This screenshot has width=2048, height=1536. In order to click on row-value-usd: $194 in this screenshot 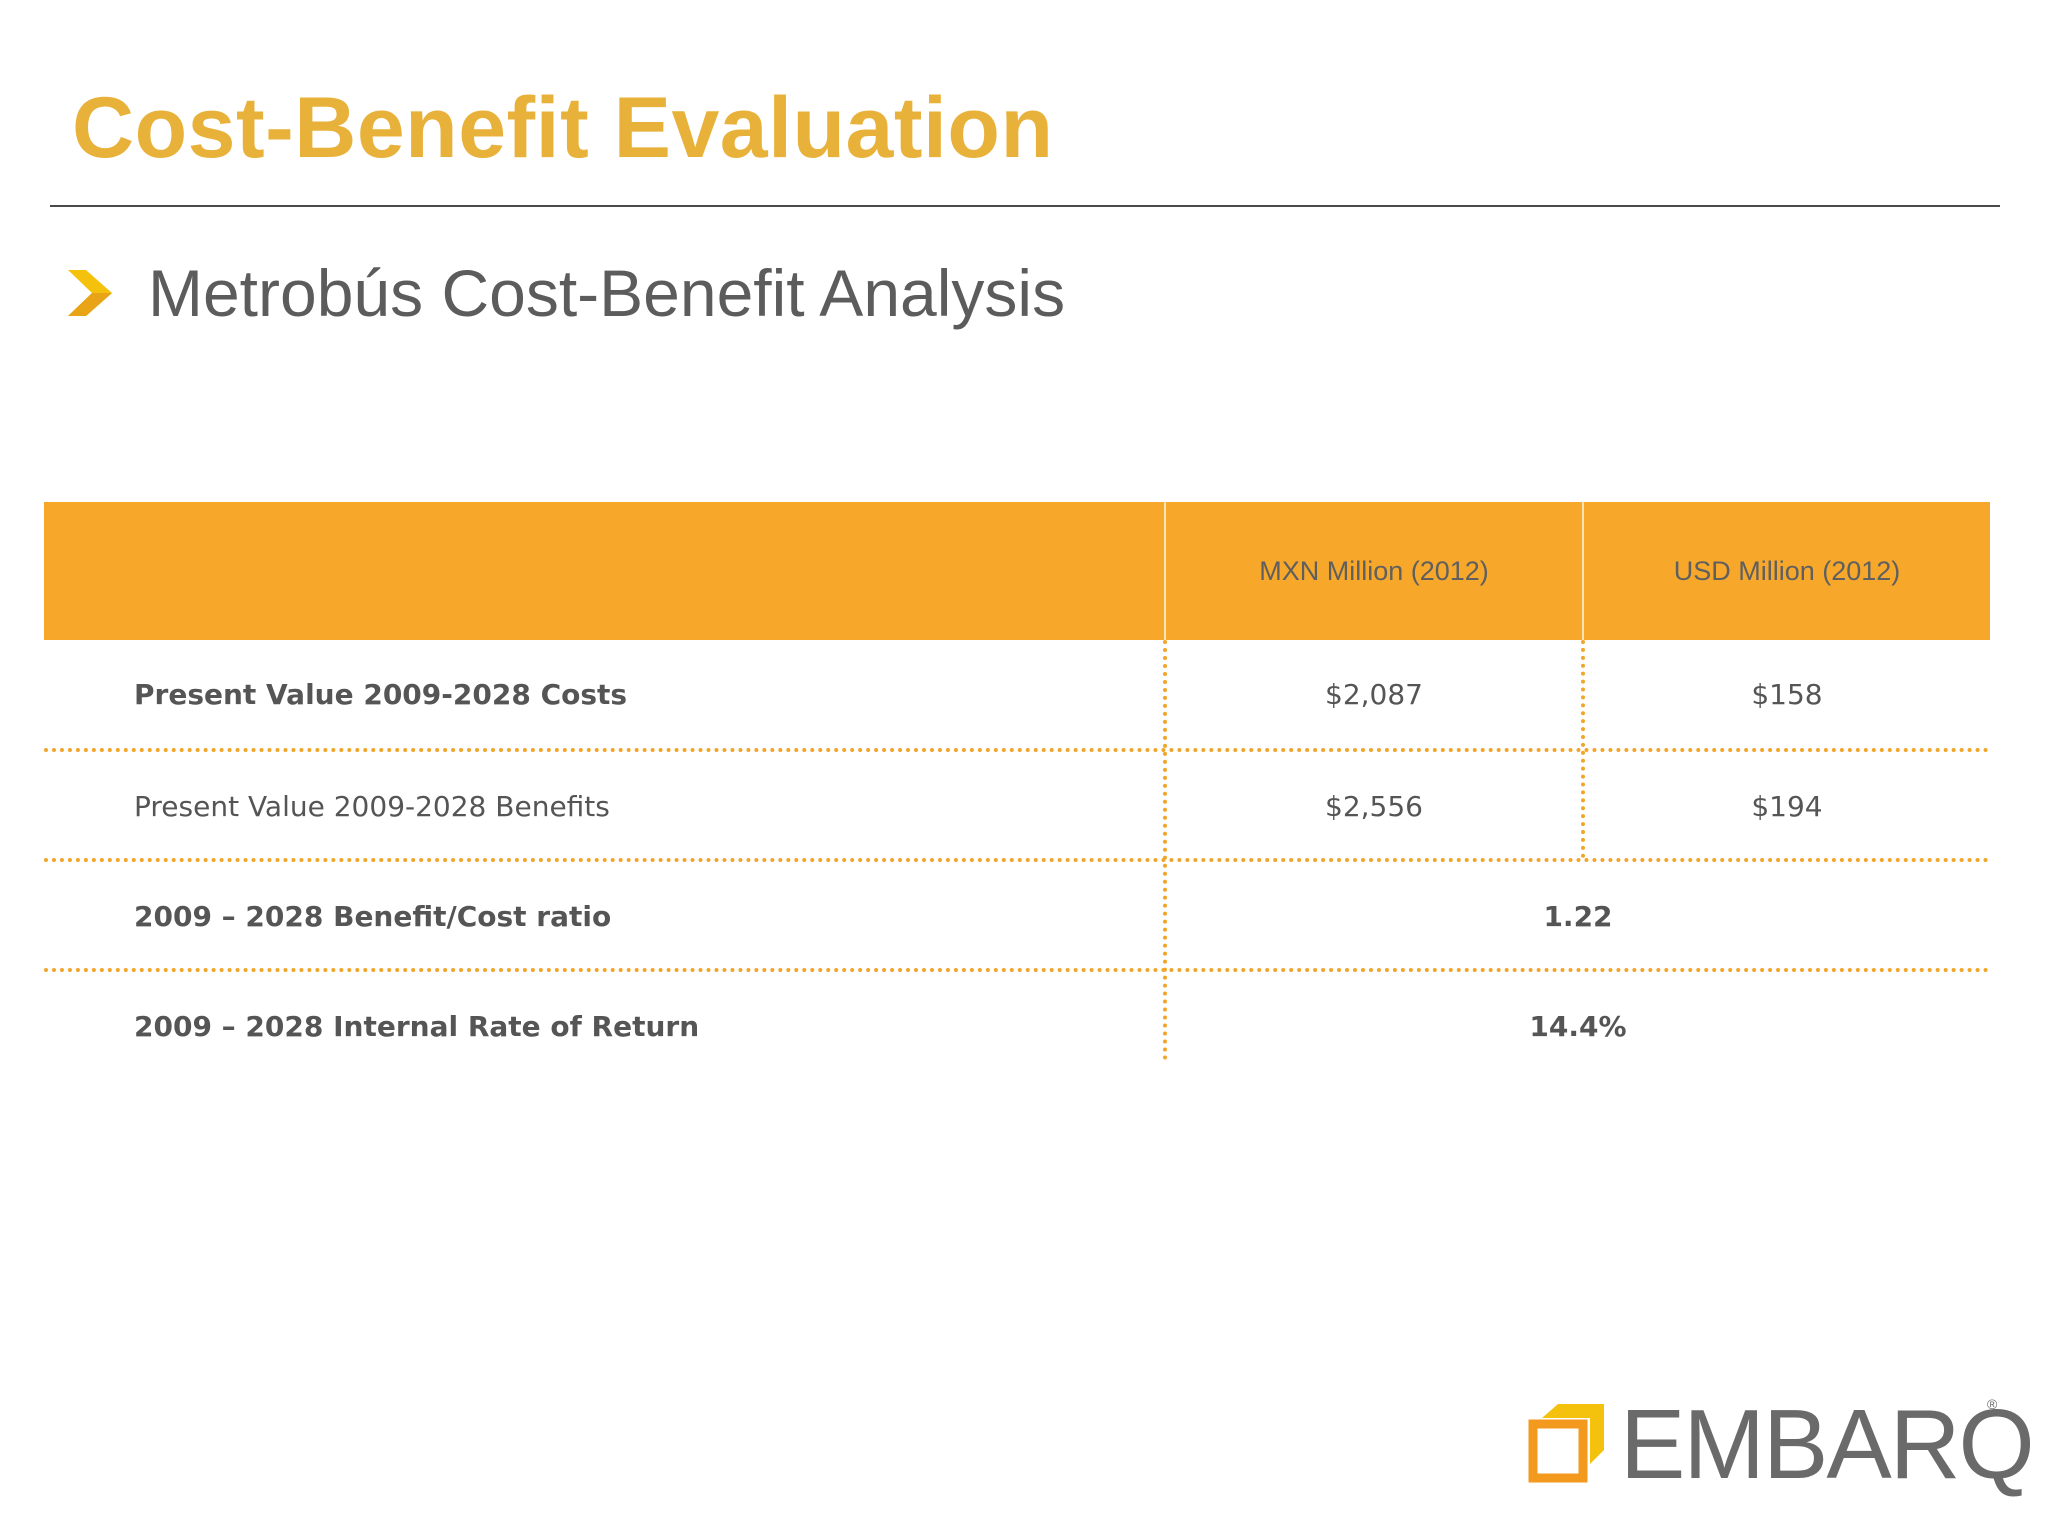, I will do `click(1787, 806)`.